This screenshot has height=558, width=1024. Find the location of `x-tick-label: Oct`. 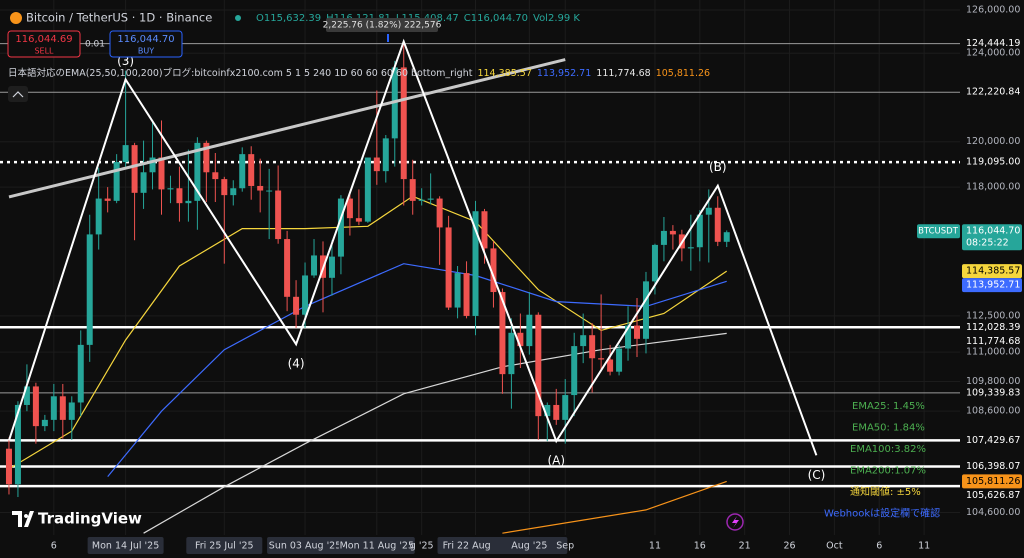

x-tick-label: Oct is located at coordinates (834, 546).